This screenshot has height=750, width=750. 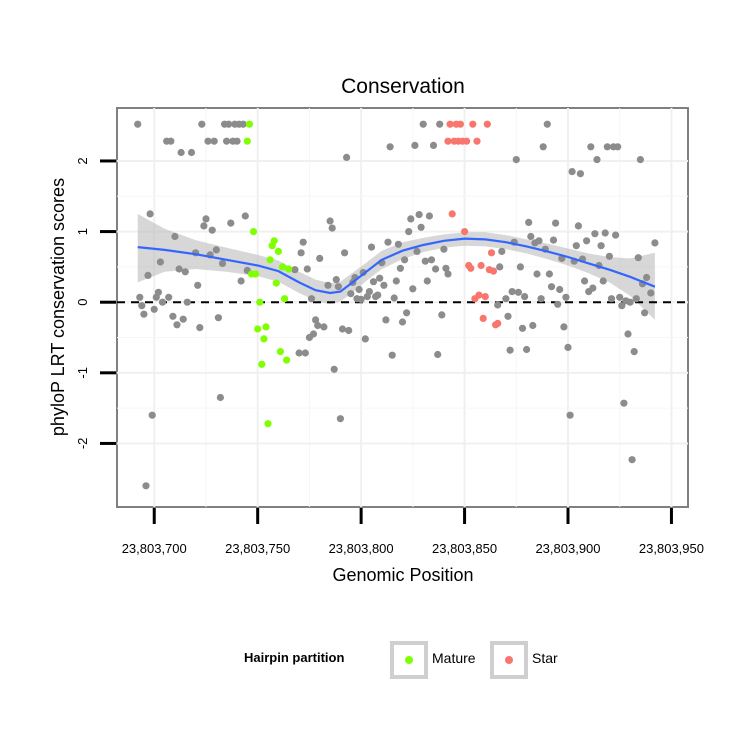 What do you see at coordinates (257, 548) in the screenshot?
I see `x-tick-label: 23,803,750` at bounding box center [257, 548].